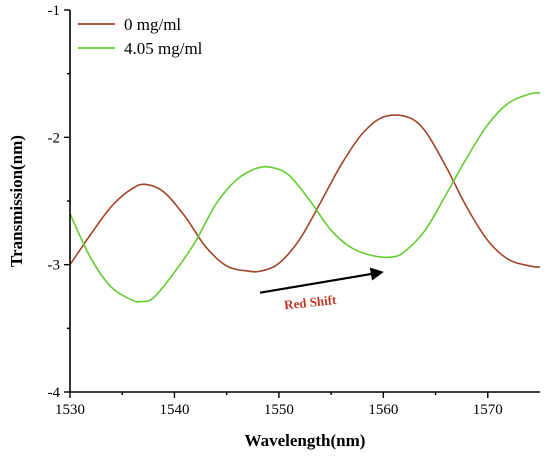  Describe the element at coordinates (54, 393) in the screenshot. I see `y-tick-label: -4` at that location.